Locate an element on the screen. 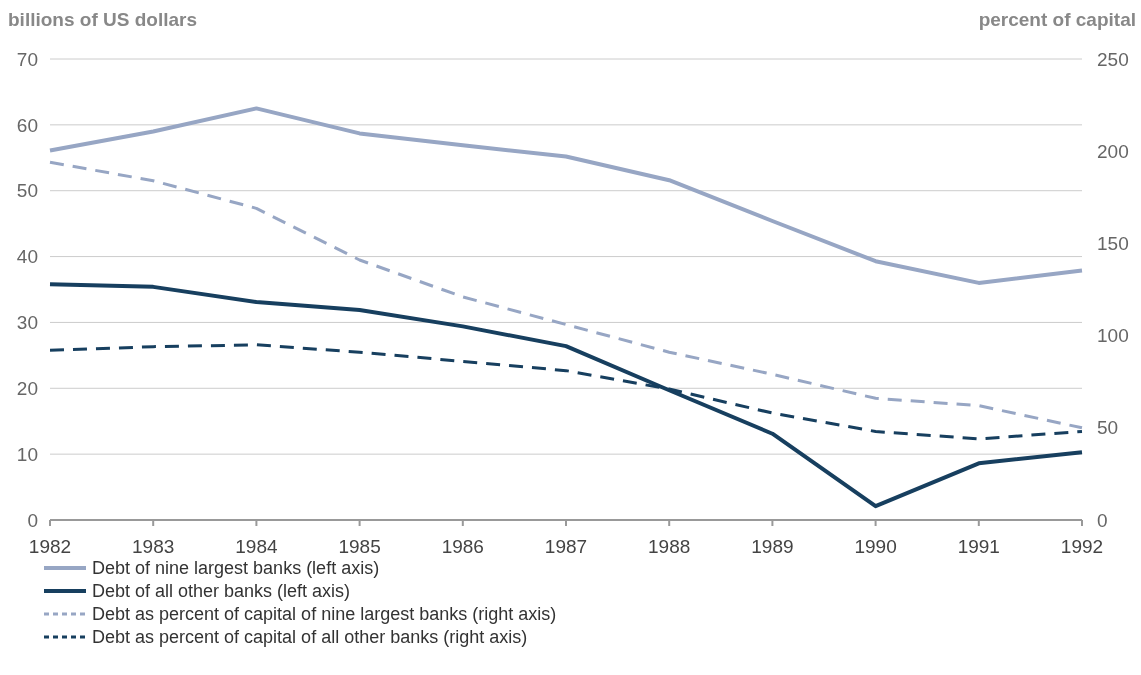 This screenshot has height=675, width=1141. x-tick-label: 1992 is located at coordinates (1082, 546).